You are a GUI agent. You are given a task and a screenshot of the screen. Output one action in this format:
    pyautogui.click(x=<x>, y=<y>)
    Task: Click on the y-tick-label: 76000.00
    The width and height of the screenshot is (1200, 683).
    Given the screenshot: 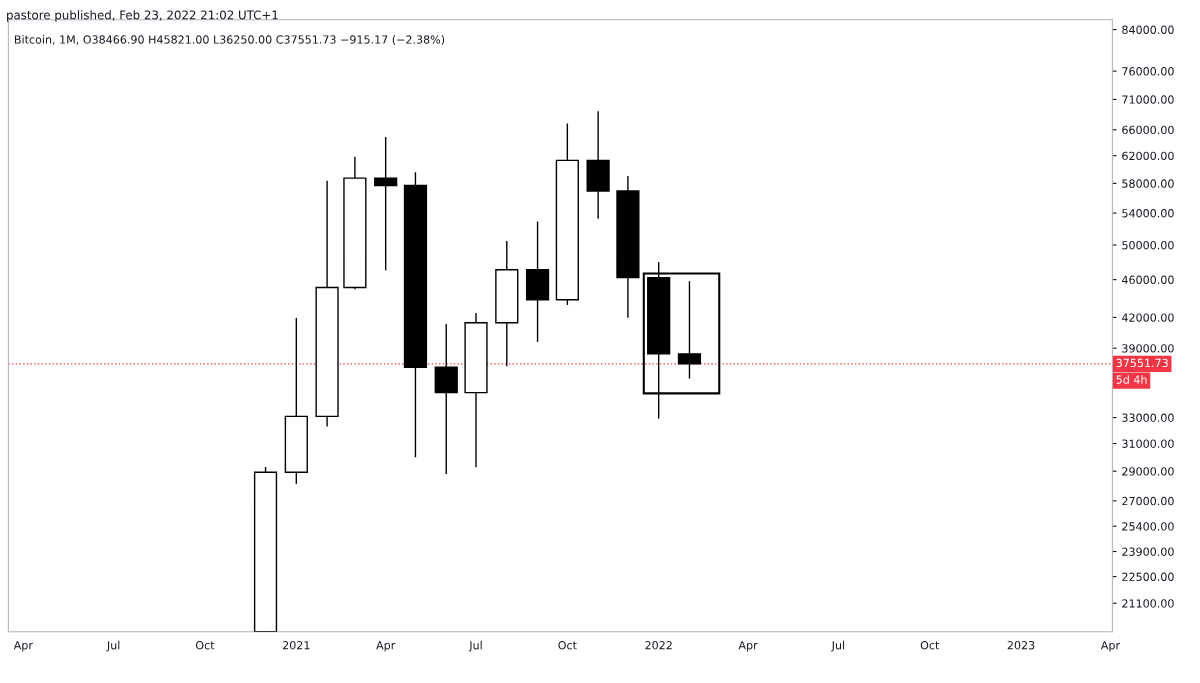 What is the action you would take?
    pyautogui.click(x=1148, y=71)
    